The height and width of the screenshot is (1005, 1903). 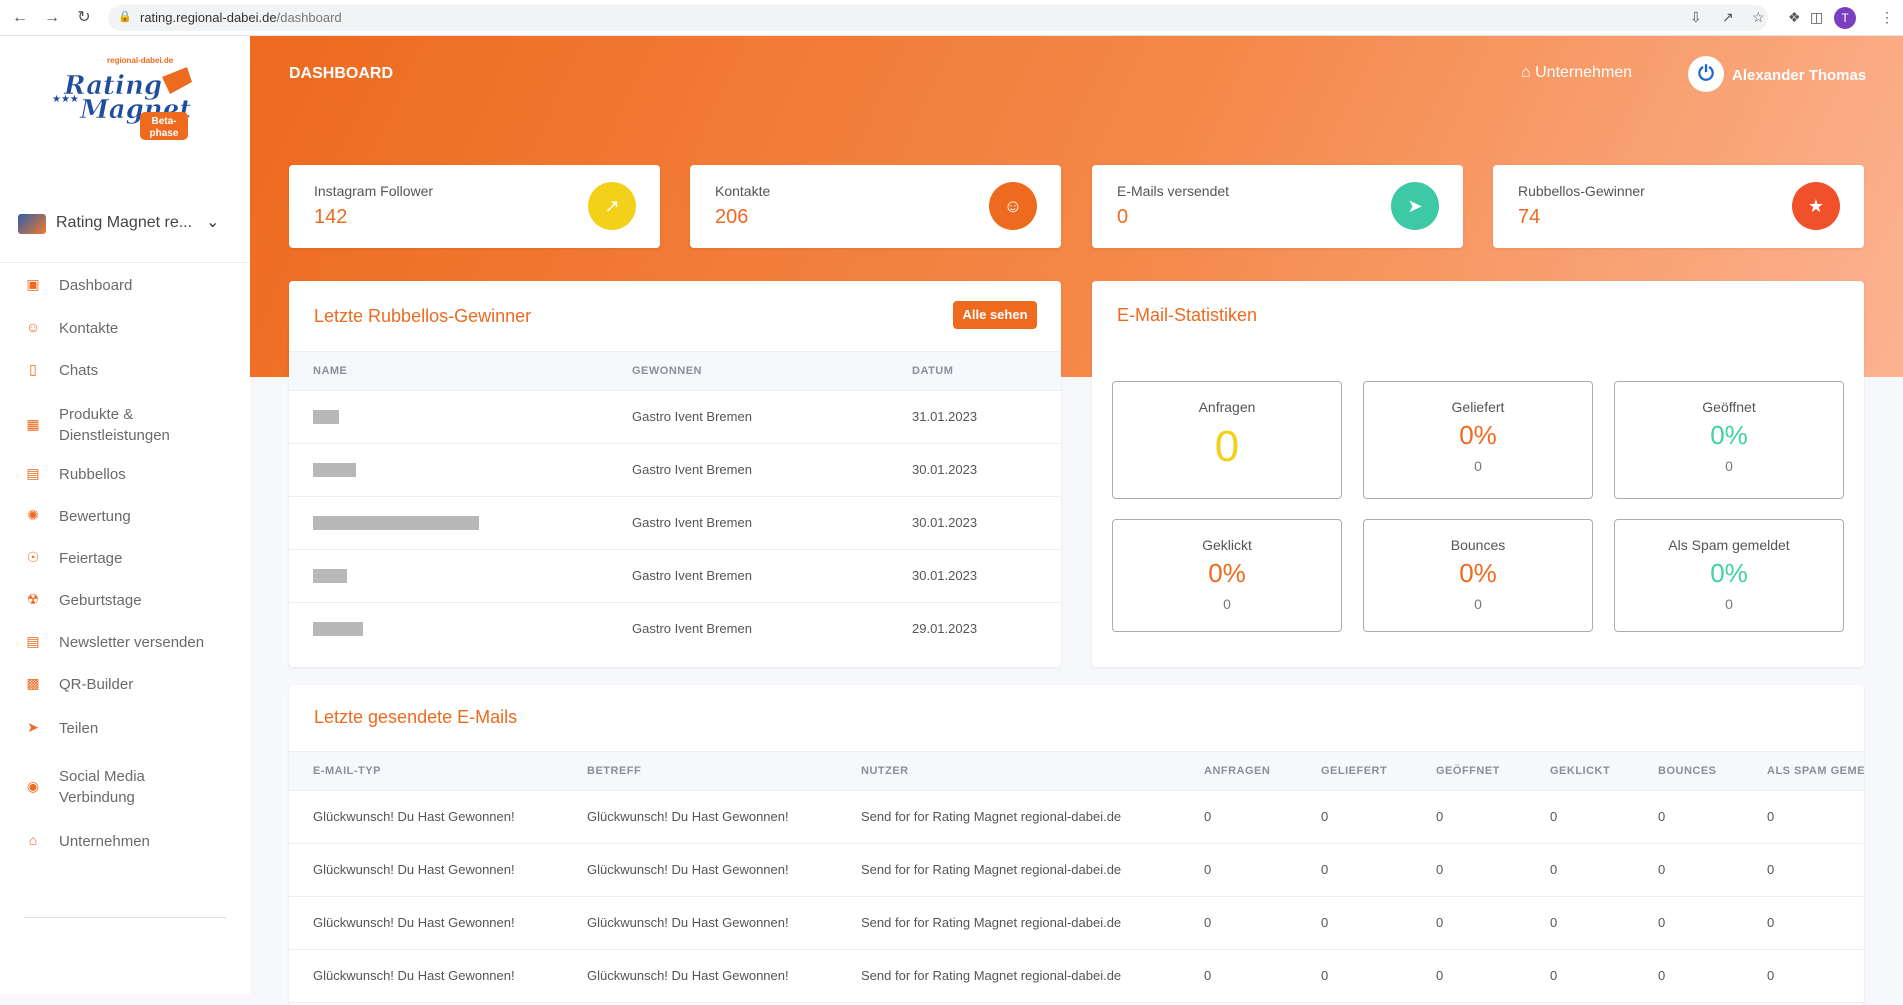 I want to click on store-icon: ⌂, so click(x=1526, y=72).